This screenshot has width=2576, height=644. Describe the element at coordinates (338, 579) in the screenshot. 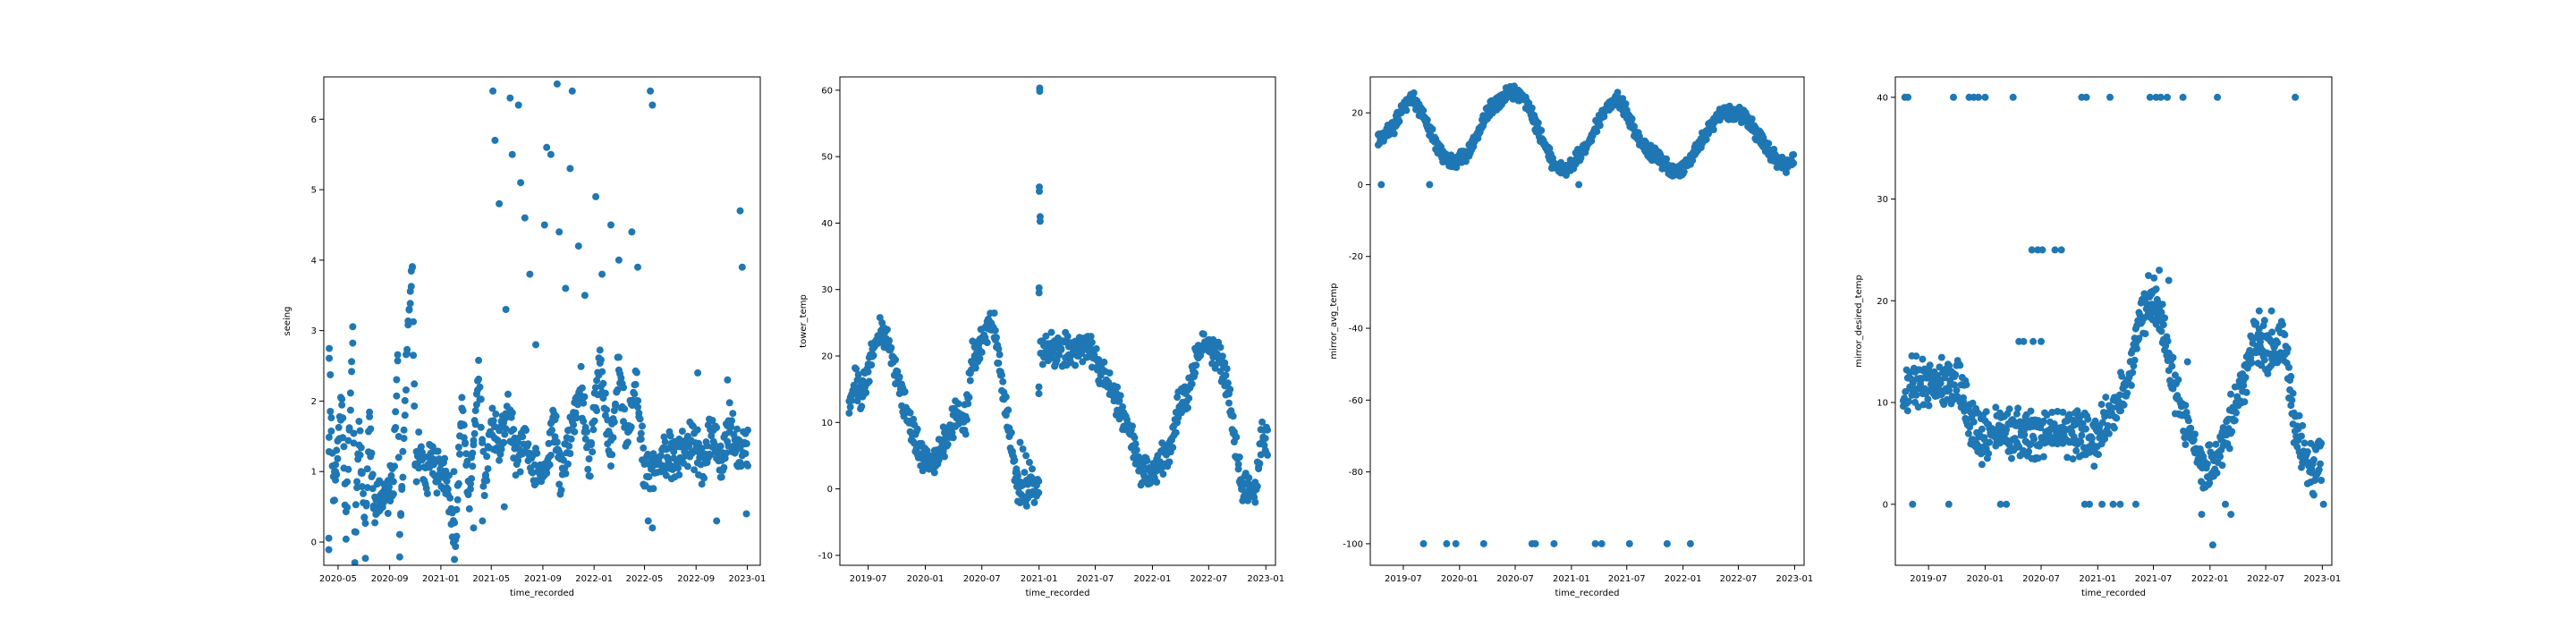

I see `x-tick-label: 2020-05` at that location.